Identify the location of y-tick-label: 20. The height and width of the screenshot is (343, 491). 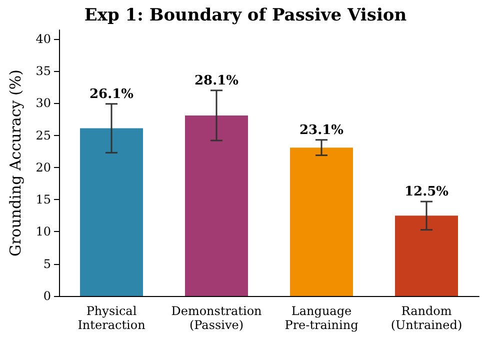
(43, 167).